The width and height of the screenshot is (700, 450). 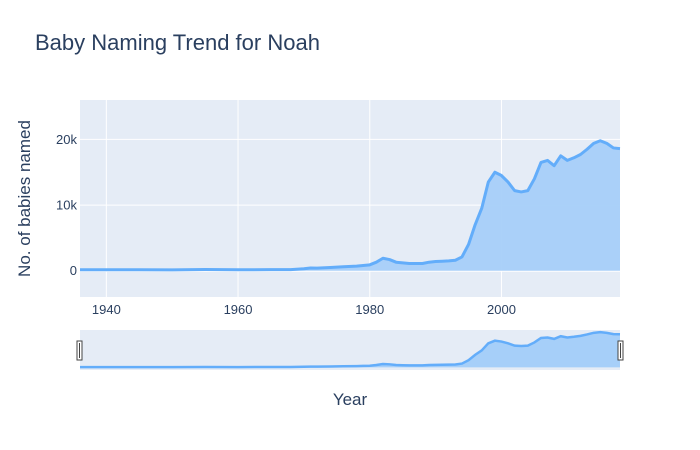 I want to click on range-slider-series, so click(x=350, y=349).